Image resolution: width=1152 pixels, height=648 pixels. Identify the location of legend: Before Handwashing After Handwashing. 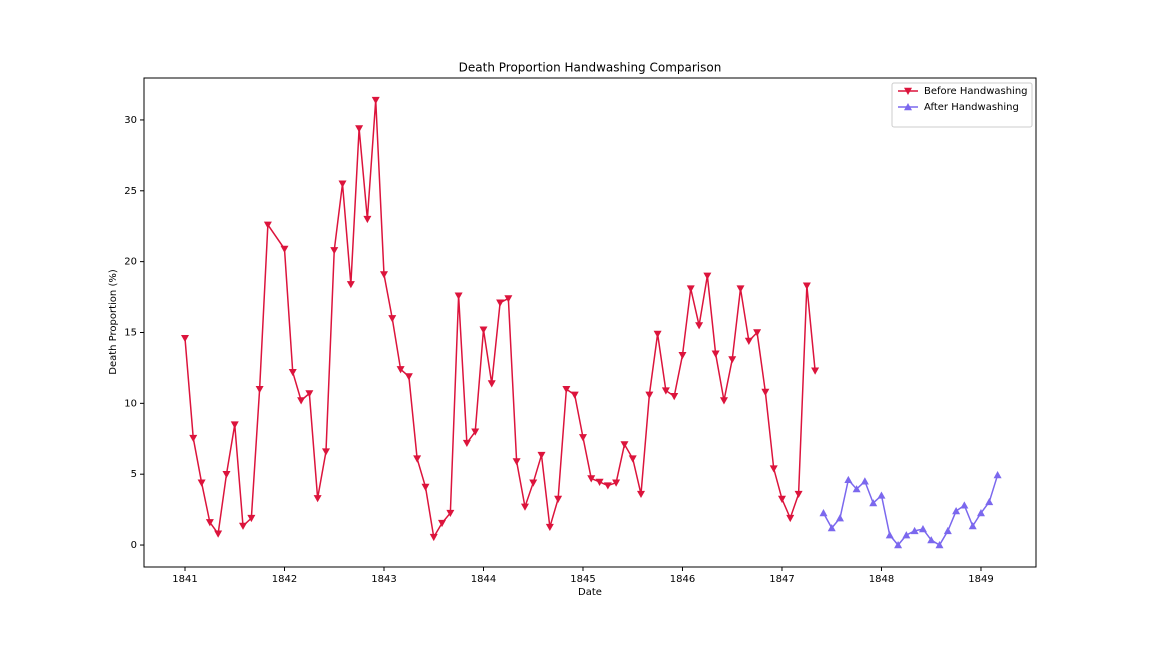
(962, 105).